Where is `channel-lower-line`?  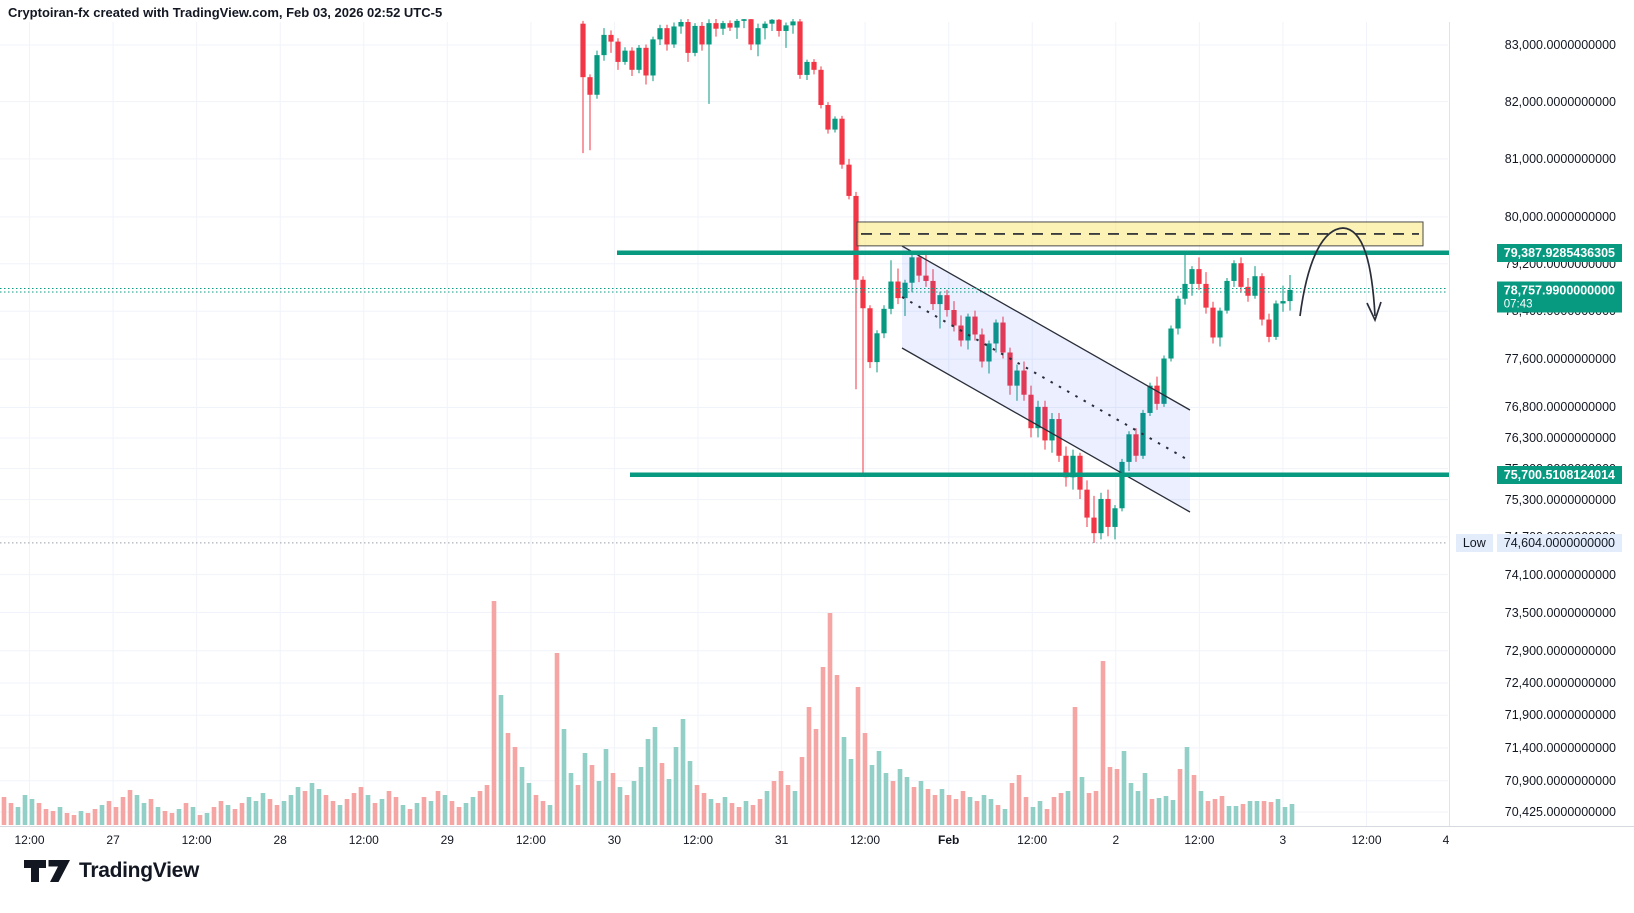
channel-lower-line is located at coordinates (1046, 430).